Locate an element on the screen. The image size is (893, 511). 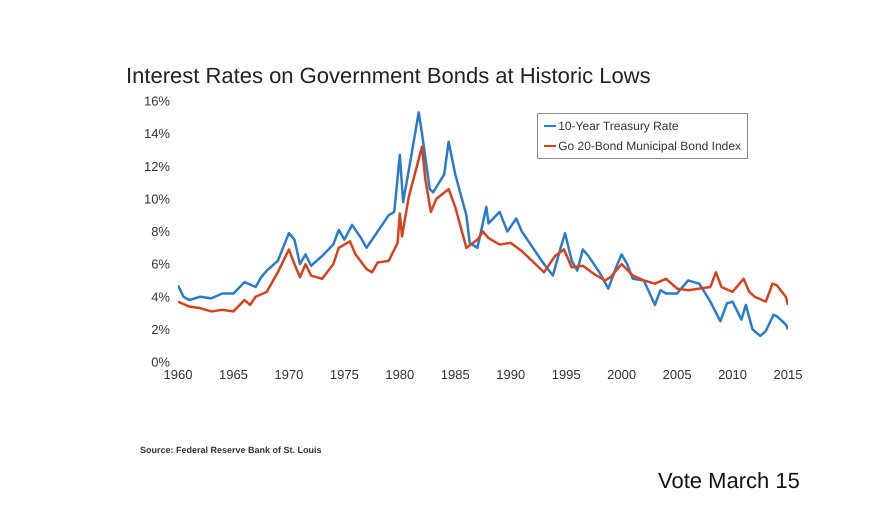
y-tick-label: 4% is located at coordinates (160, 296).